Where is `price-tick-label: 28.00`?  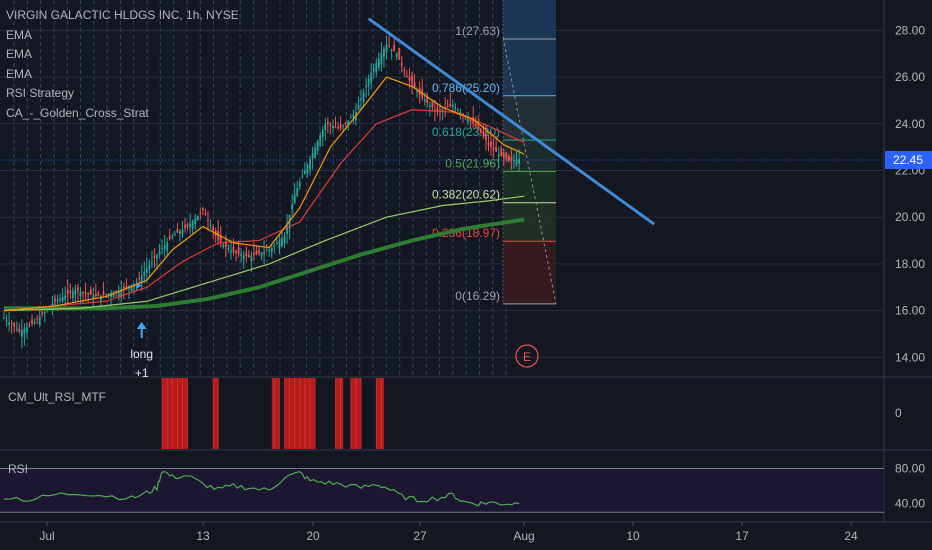 price-tick-label: 28.00 is located at coordinates (910, 30).